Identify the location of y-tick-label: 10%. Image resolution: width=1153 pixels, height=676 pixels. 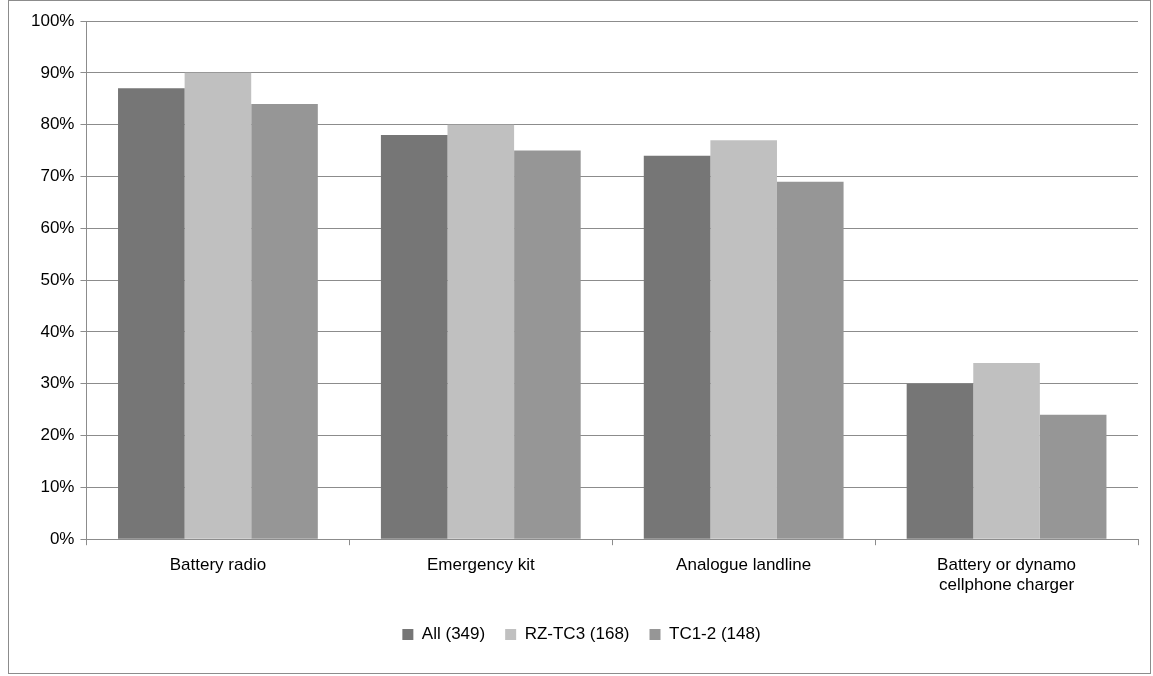
(57, 487).